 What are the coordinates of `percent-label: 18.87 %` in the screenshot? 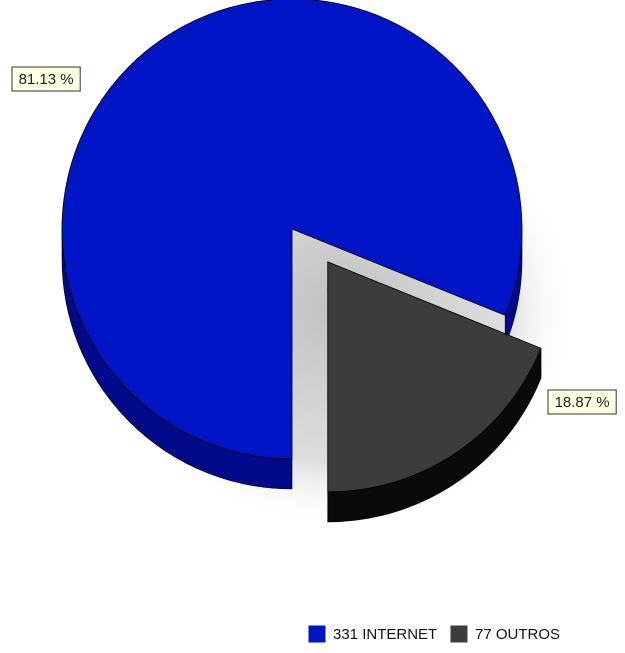 It's located at (582, 402).